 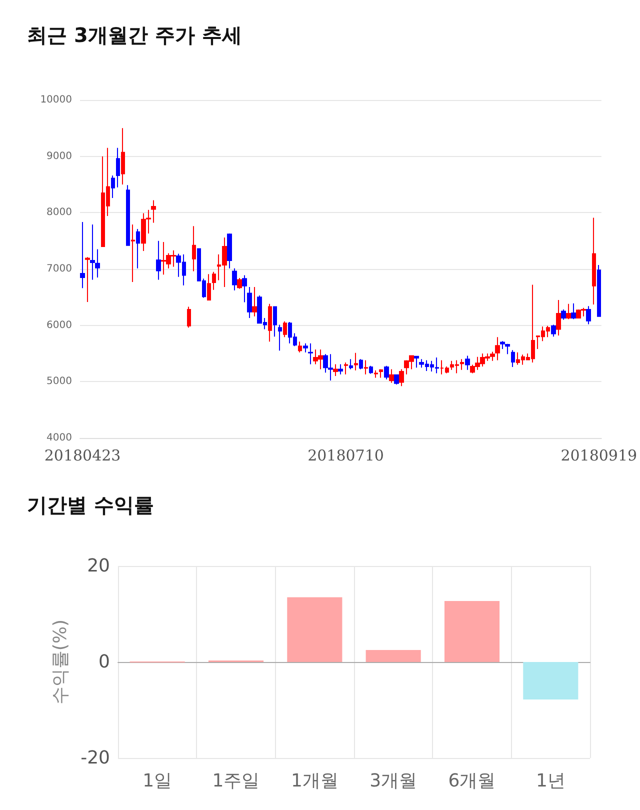 What do you see at coordinates (157, 781) in the screenshot?
I see `x-tick-label: 1일` at bounding box center [157, 781].